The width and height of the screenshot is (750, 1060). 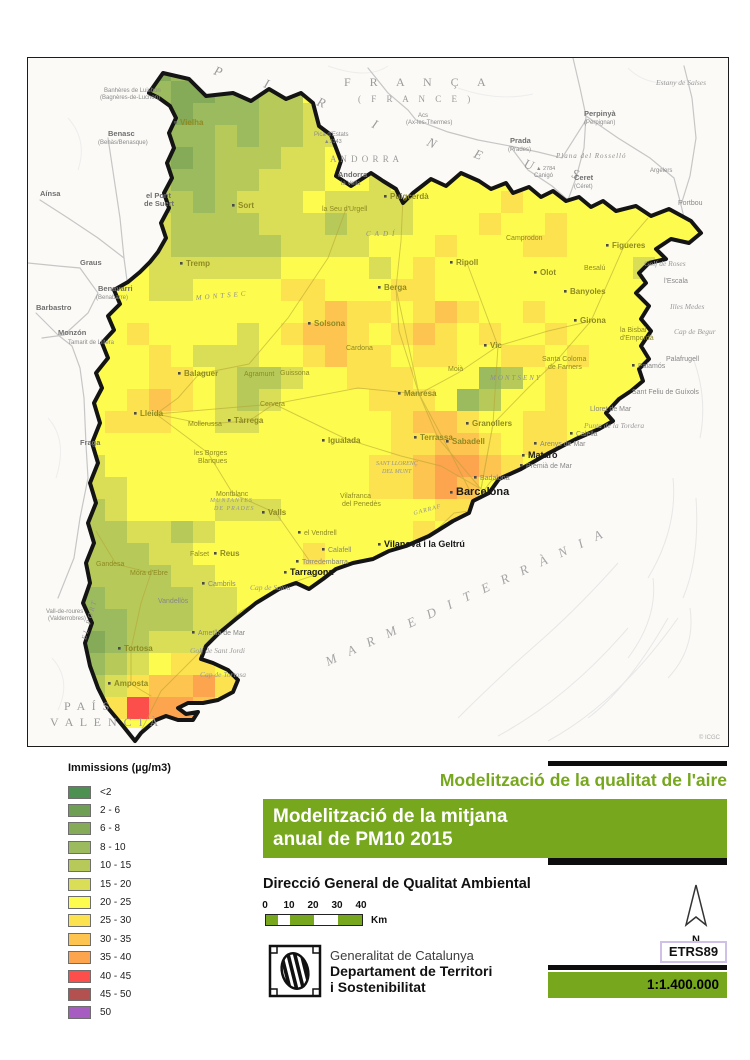 What do you see at coordinates (110, 811) in the screenshot?
I see `legend-label: 2 - 6` at bounding box center [110, 811].